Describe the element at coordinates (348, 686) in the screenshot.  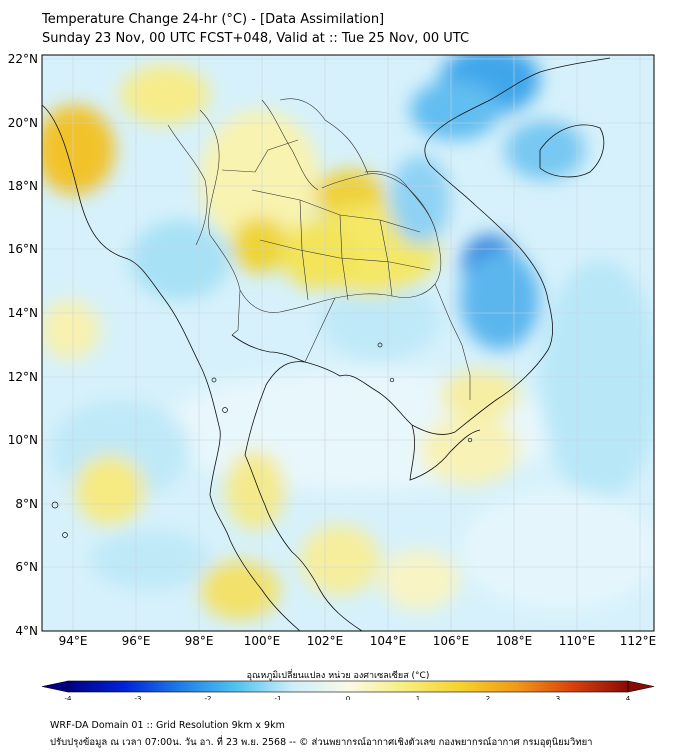
I see `colorbar-gradient` at that location.